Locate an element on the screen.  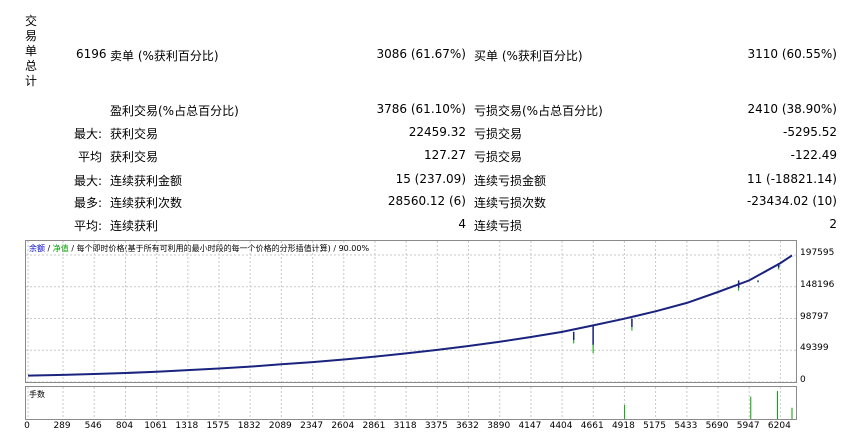
right-label: 连续亏损 is located at coordinates (498, 226).